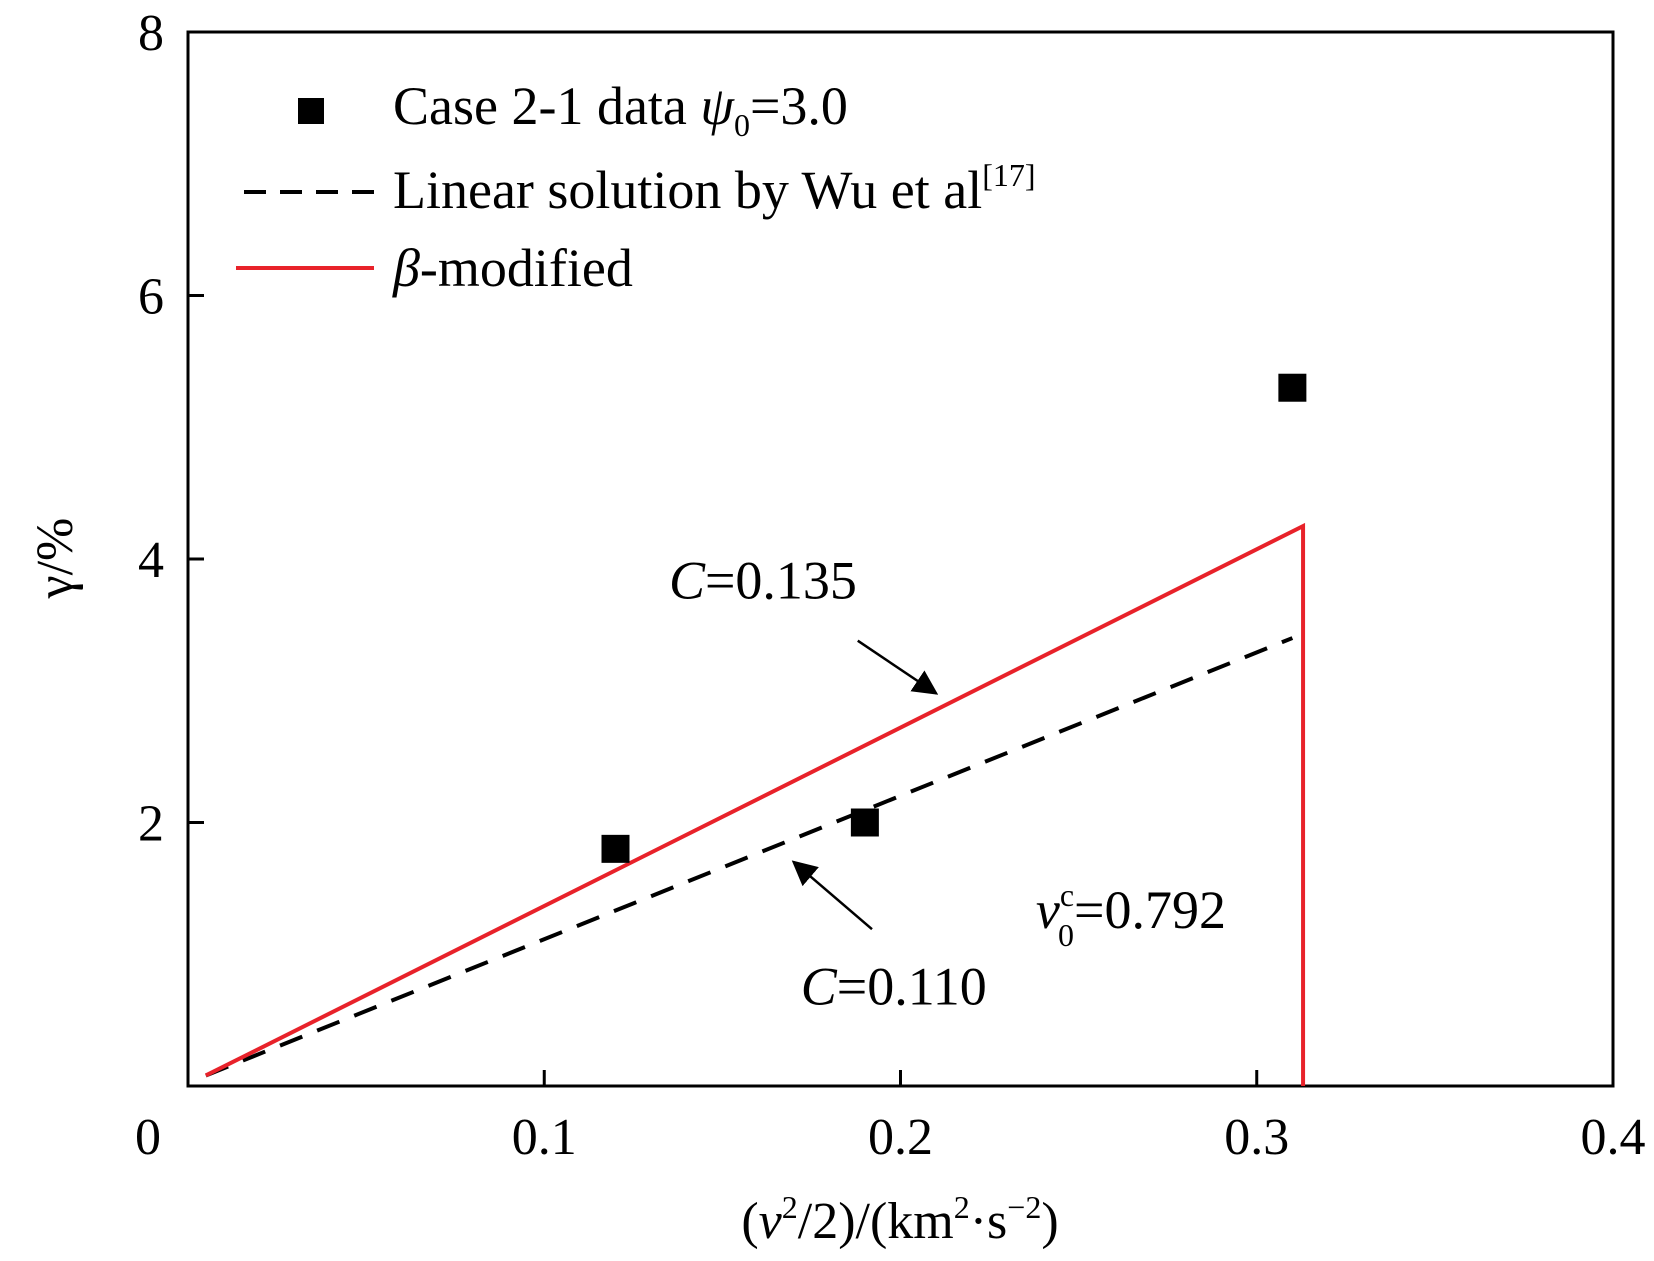  Describe the element at coordinates (899, 1219) in the screenshot. I see `x-axis-title: (v2/2)/(km2·s−2)` at that location.